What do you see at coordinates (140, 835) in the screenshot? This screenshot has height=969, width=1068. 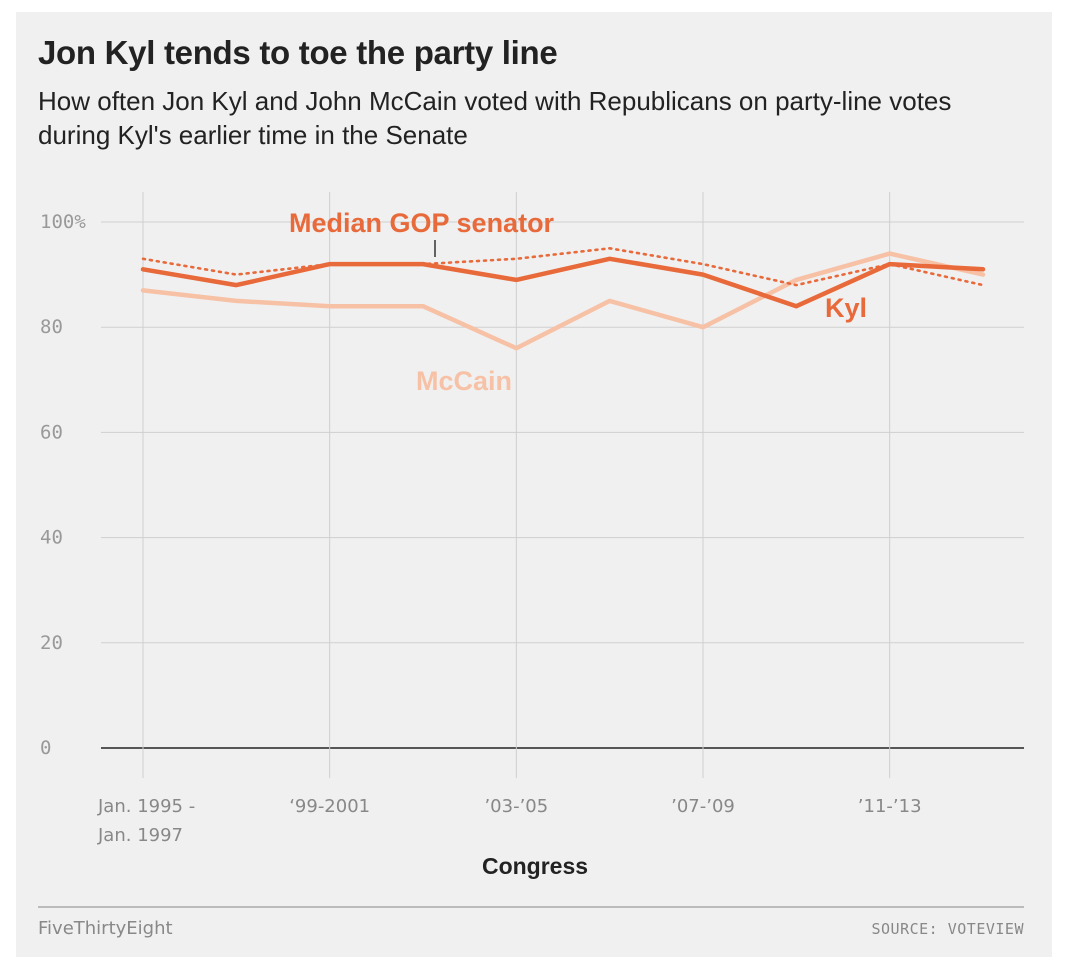 I see `x-tick-label: Jan. 1997` at bounding box center [140, 835].